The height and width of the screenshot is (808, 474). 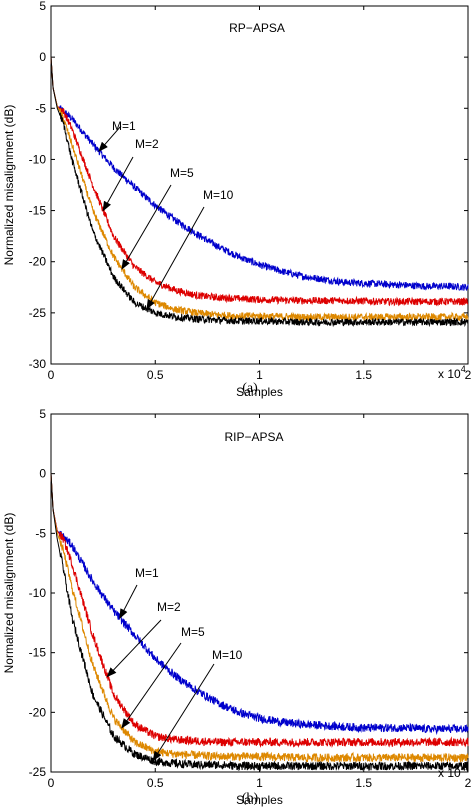 What do you see at coordinates (250, 388) in the screenshot?
I see `panel-caption: (a)` at bounding box center [250, 388].